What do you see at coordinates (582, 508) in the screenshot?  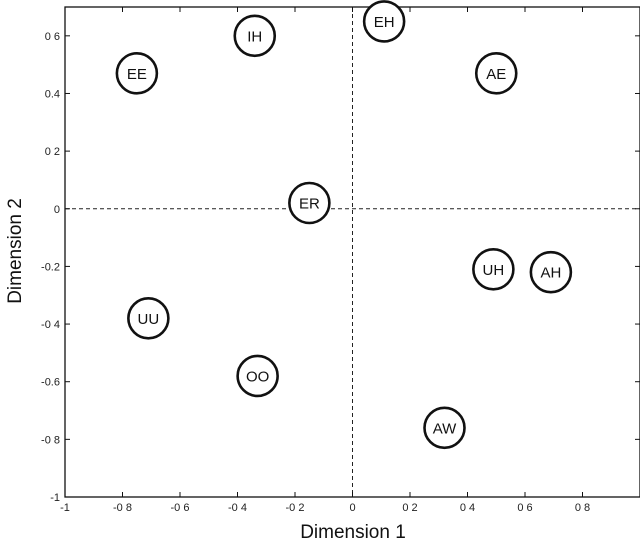 I see `x-tick-label: 0 8` at bounding box center [582, 508].